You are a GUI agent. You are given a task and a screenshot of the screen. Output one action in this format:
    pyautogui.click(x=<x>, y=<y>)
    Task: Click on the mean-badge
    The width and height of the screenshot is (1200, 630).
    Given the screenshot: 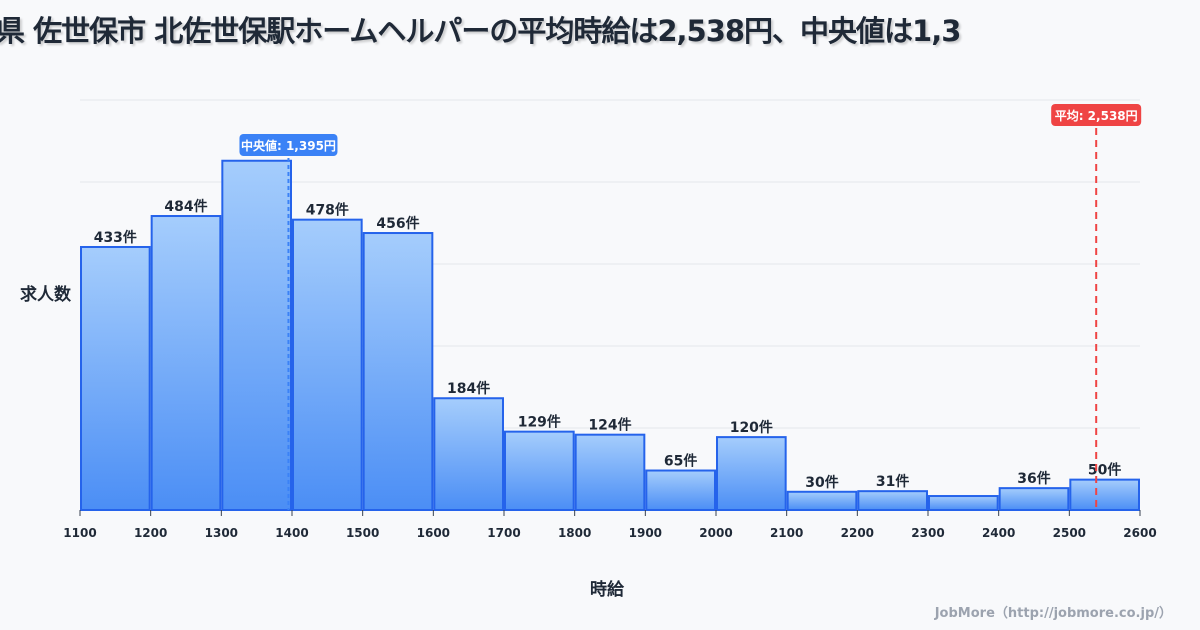 What is the action you would take?
    pyautogui.click(x=1096, y=115)
    